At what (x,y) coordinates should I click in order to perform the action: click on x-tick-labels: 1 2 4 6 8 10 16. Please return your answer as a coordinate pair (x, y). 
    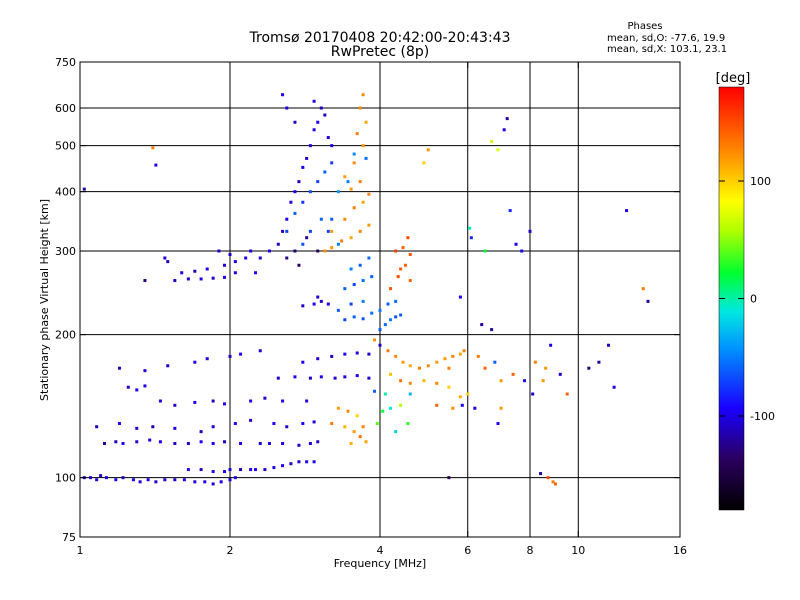
    Looking at the image, I should click on (382, 550).